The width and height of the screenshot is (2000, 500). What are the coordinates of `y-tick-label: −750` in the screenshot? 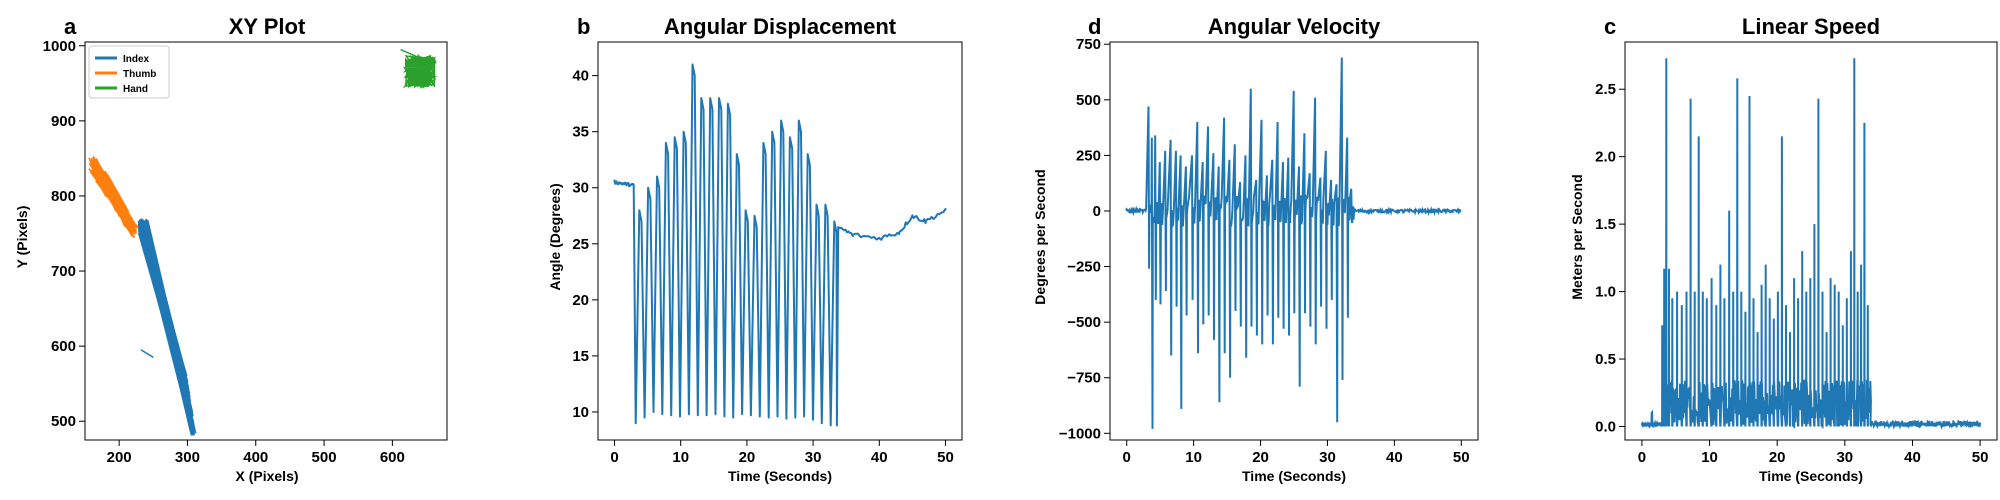 It's located at (1084, 378).